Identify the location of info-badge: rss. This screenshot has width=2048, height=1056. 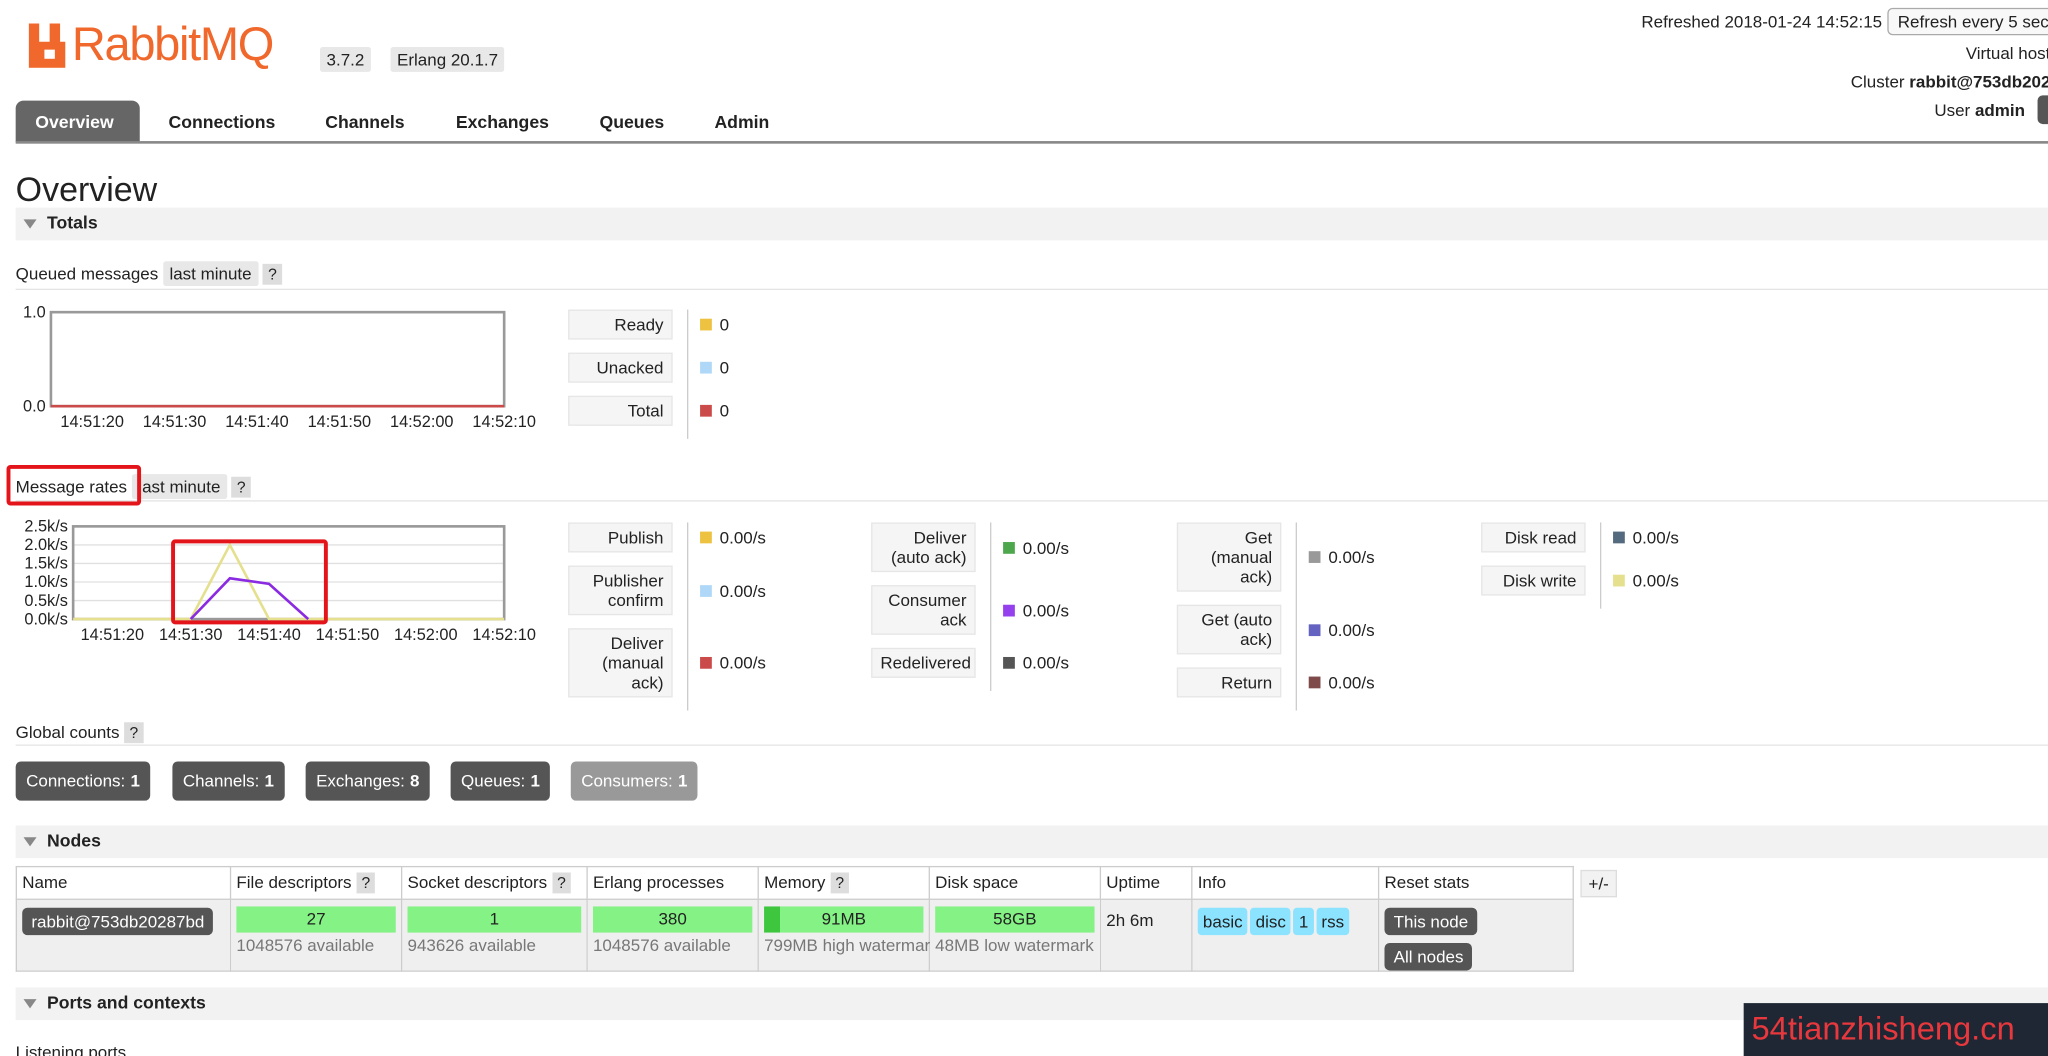
(1333, 921).